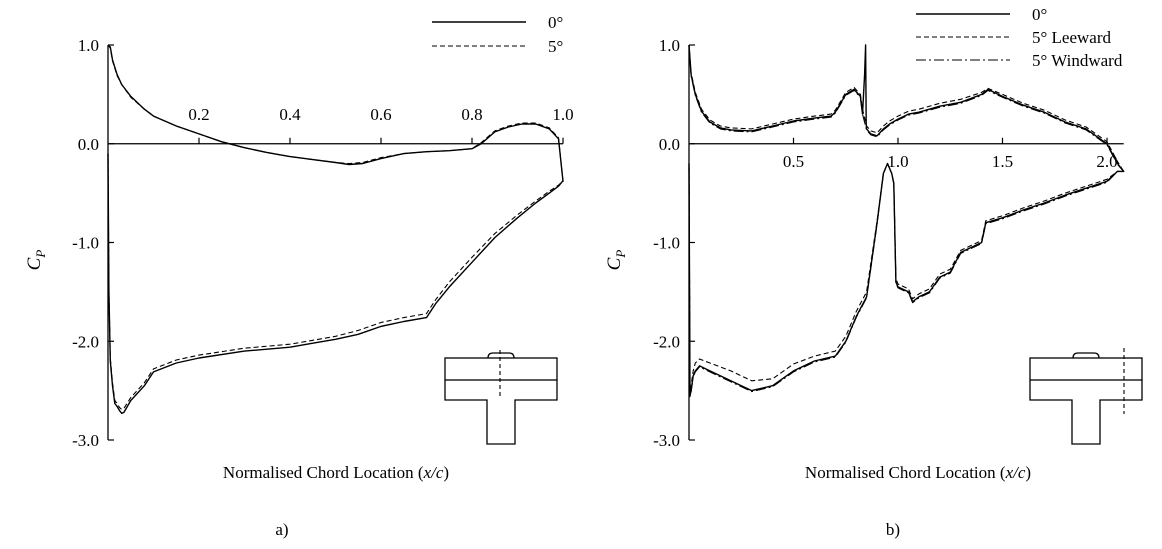  Describe the element at coordinates (471, 114) in the screenshot. I see `panel-a-x-tick-label: 0.8` at that location.